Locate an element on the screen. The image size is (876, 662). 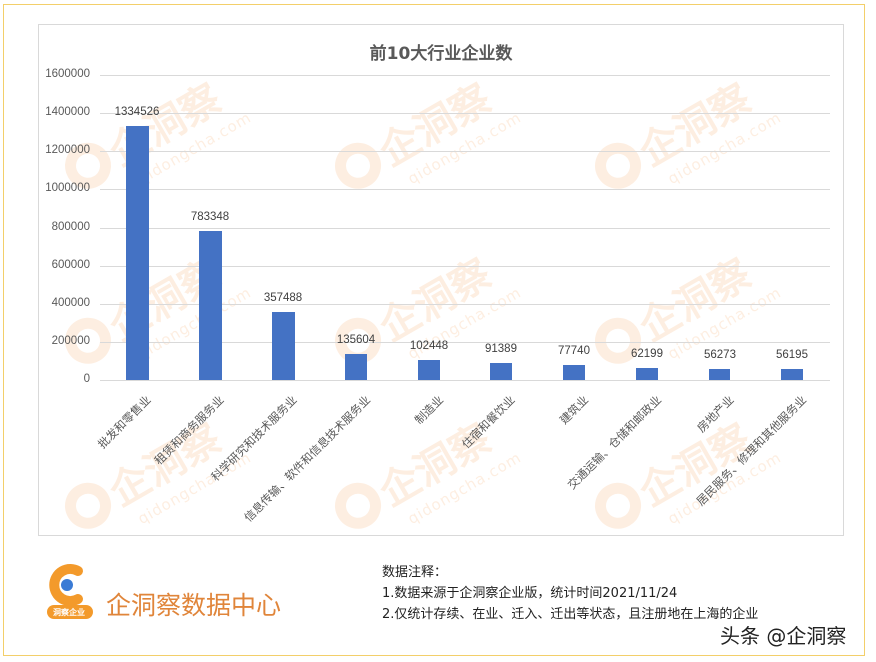
data-label: 56195 is located at coordinates (792, 355).